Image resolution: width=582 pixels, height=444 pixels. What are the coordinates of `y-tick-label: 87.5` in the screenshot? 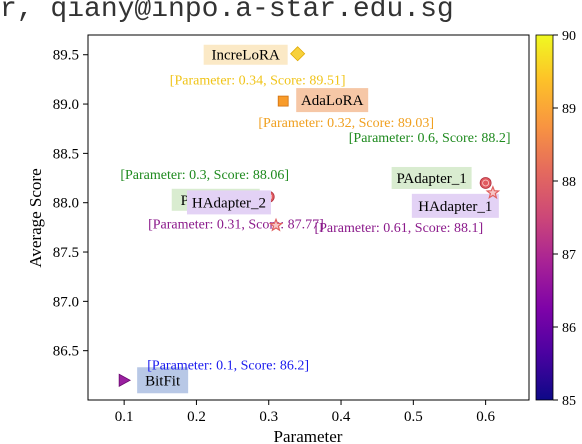 It's located at (66, 253).